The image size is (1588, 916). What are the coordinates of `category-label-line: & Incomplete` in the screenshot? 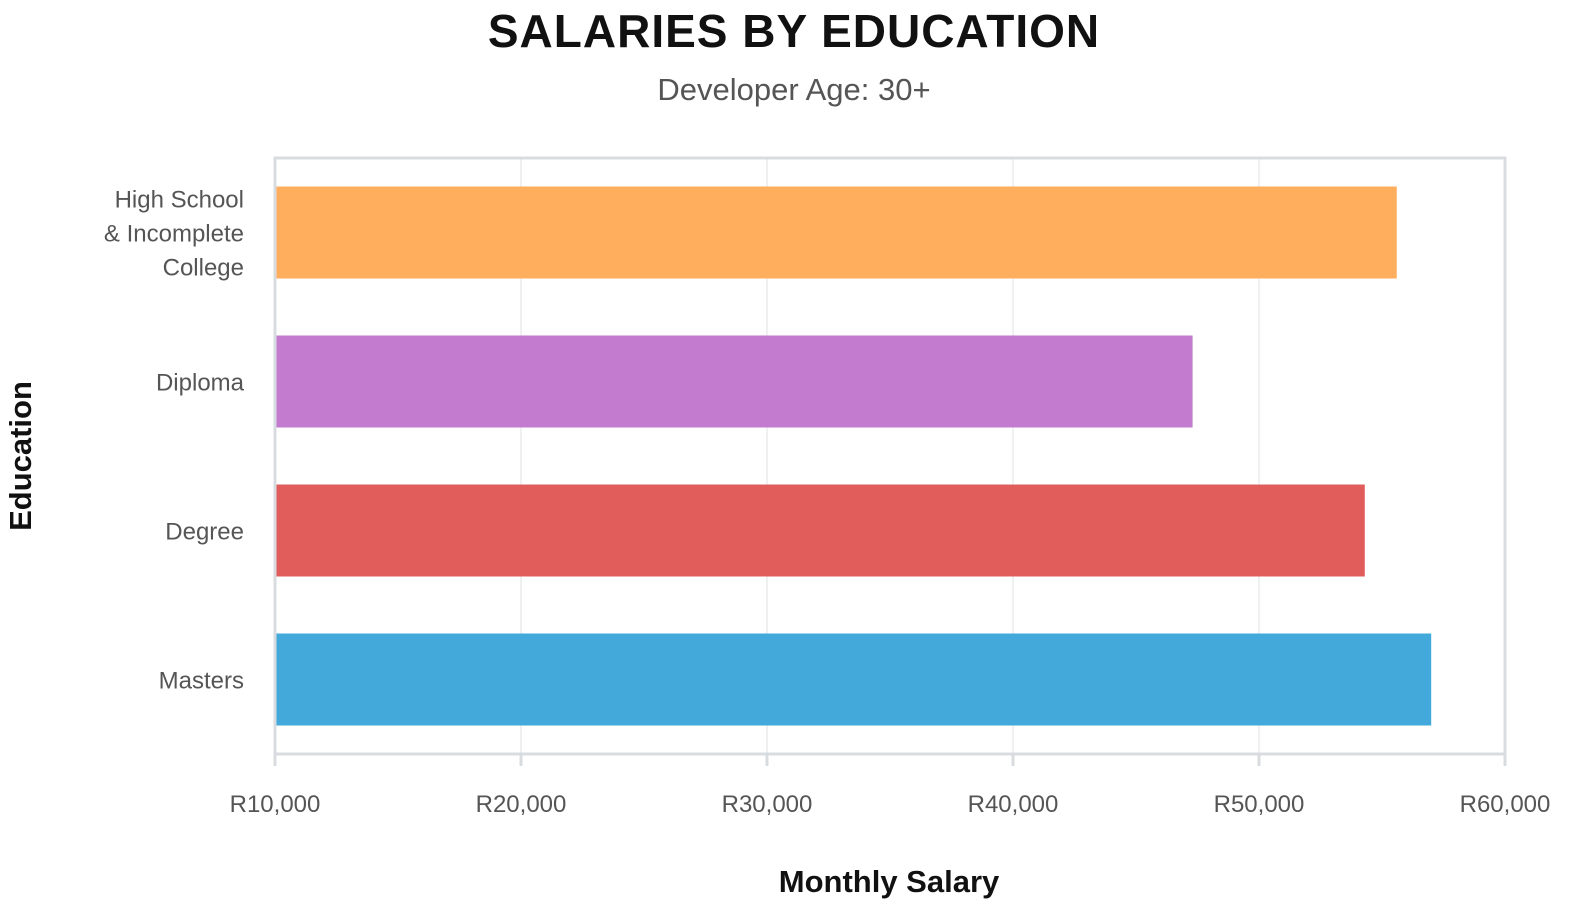 It's located at (174, 234).